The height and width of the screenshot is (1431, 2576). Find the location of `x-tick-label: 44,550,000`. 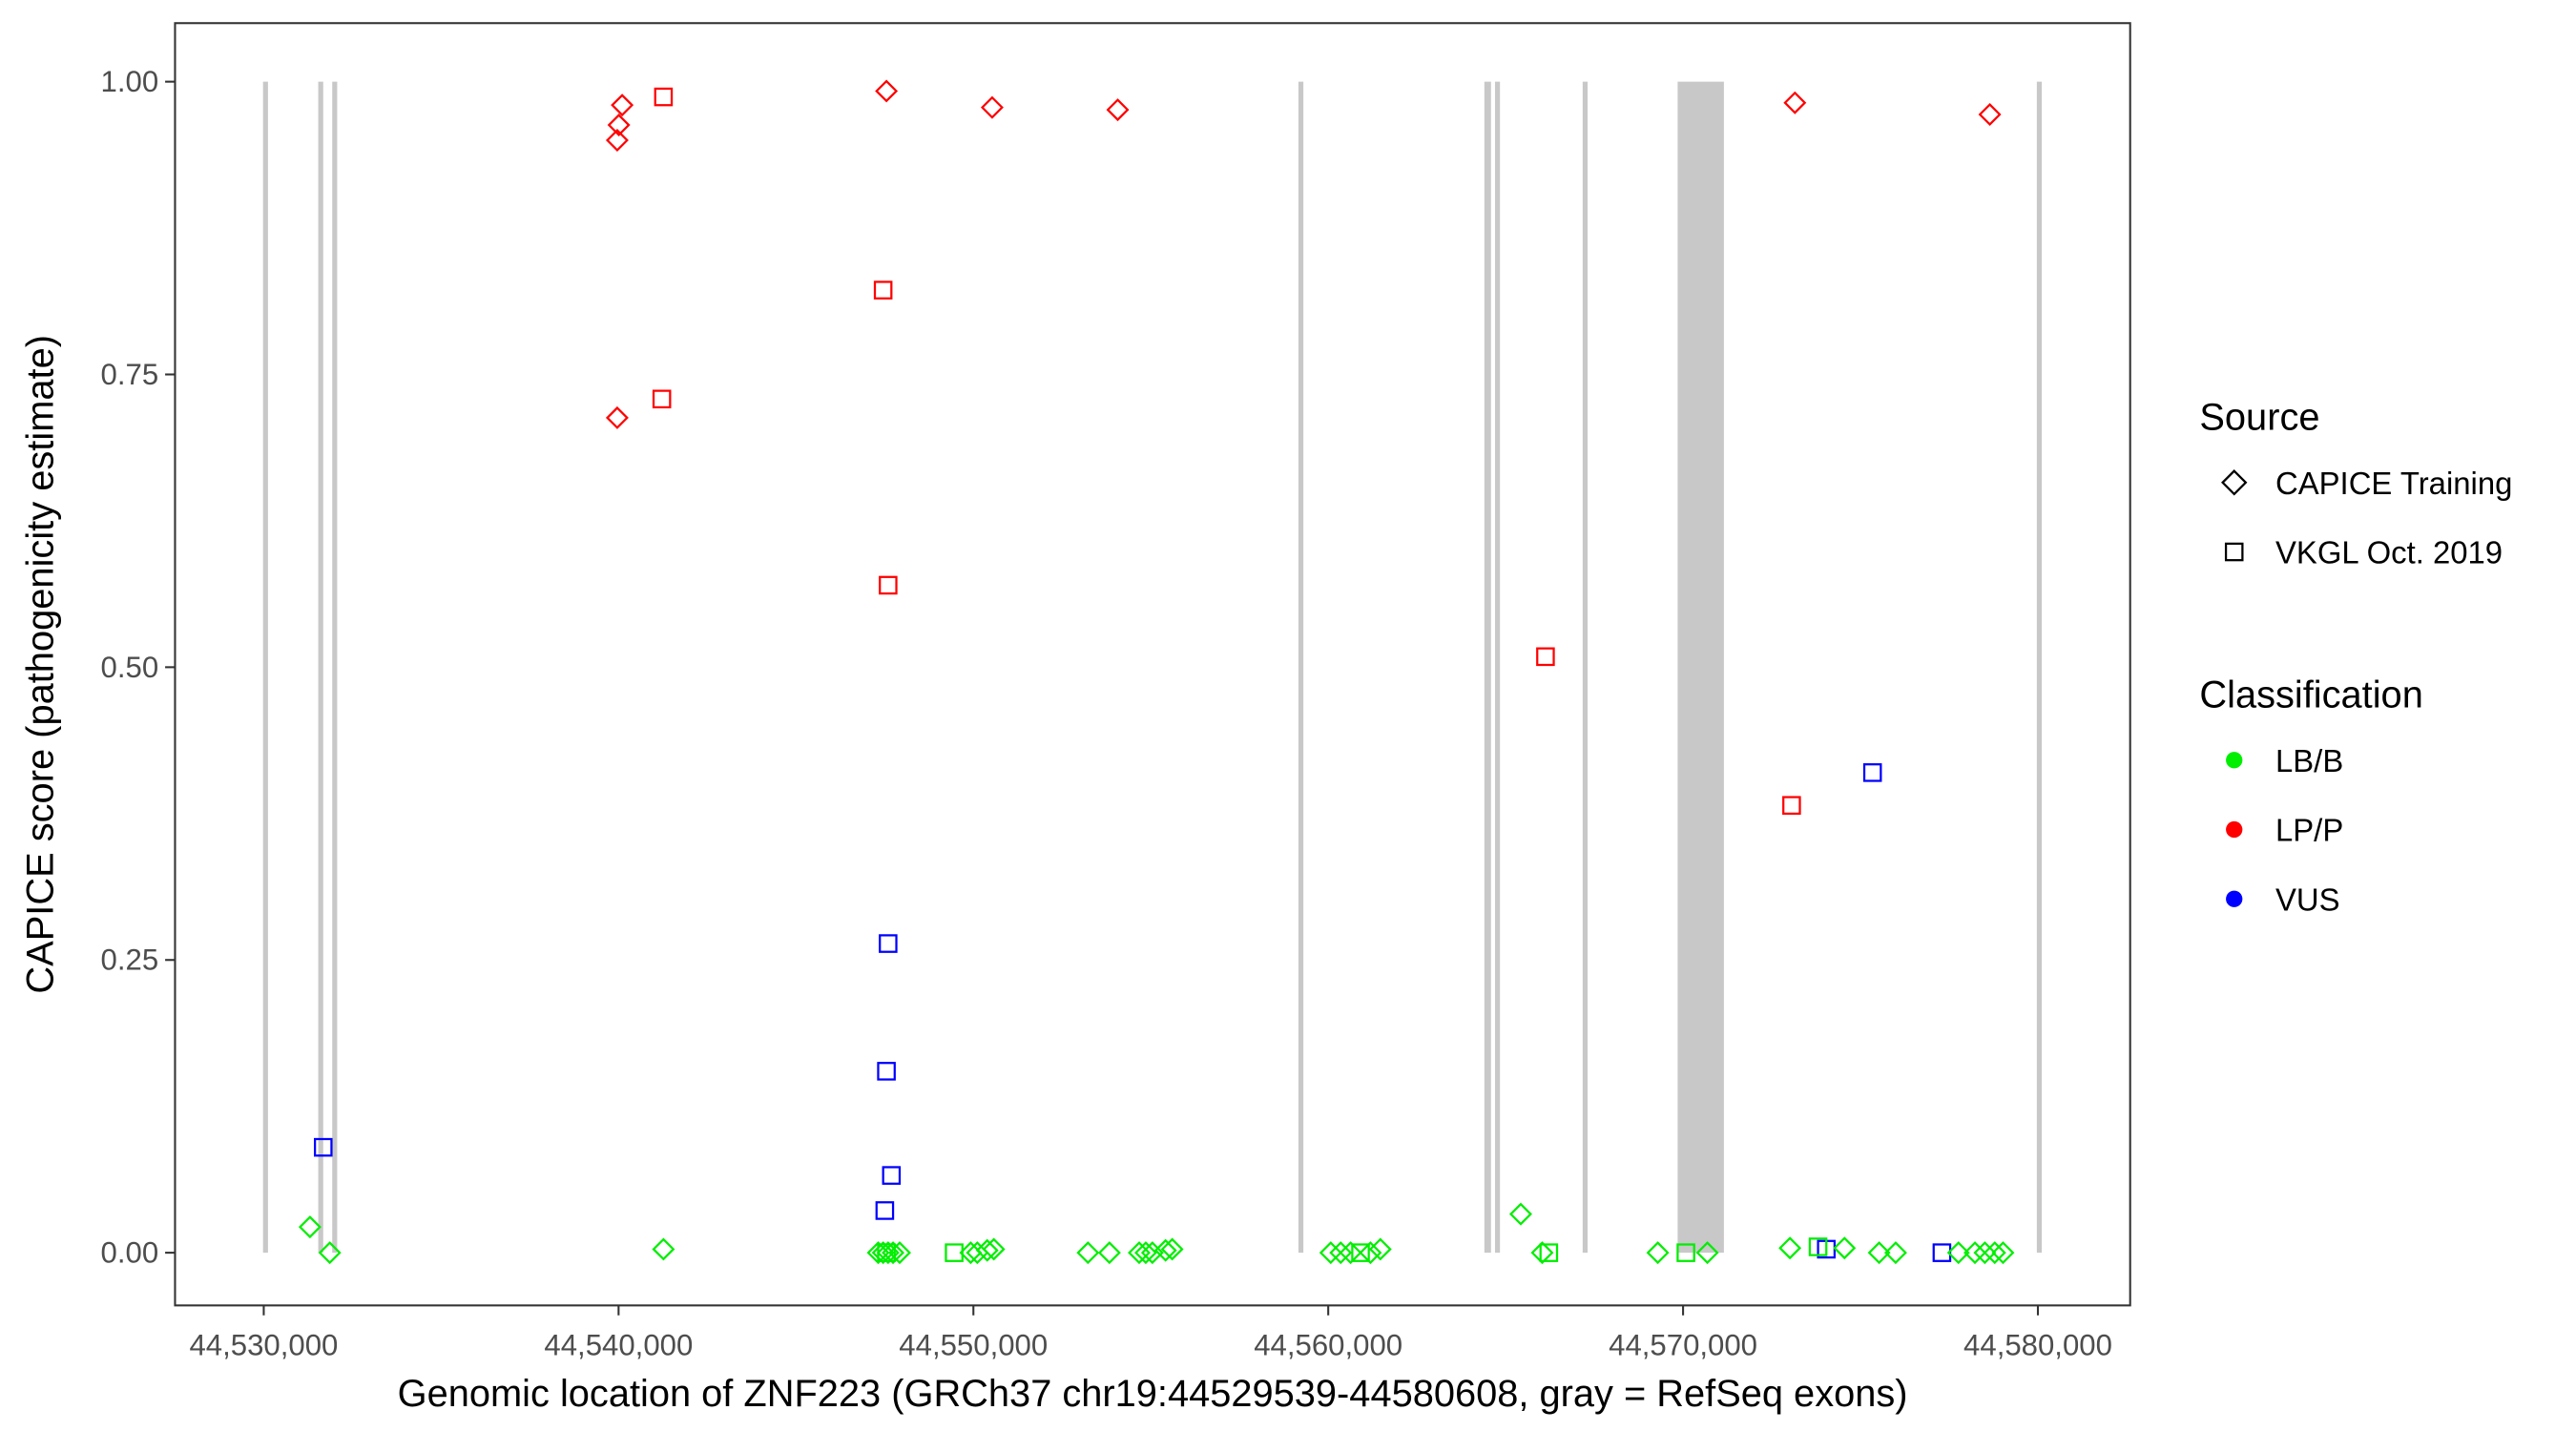

x-tick-label: 44,550,000 is located at coordinates (973, 1344).